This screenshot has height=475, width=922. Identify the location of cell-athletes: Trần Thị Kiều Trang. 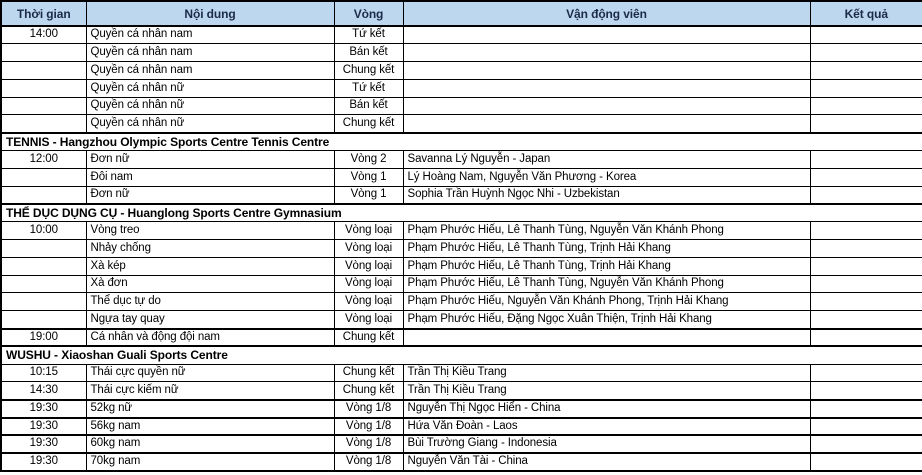
(606, 391).